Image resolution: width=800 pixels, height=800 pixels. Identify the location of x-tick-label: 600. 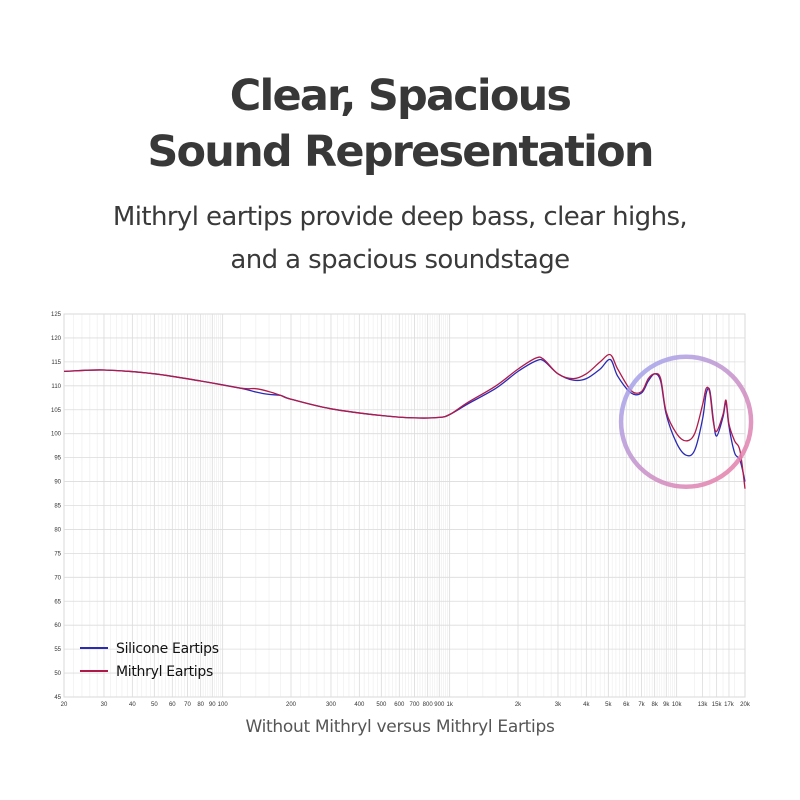
(399, 705).